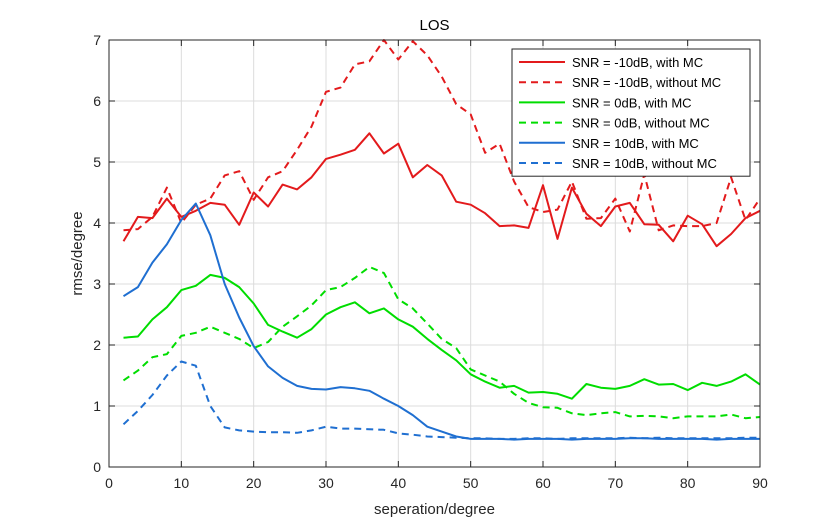 This screenshot has height=525, width=840. What do you see at coordinates (434, 25) in the screenshot?
I see `chart-title: LOS` at bounding box center [434, 25].